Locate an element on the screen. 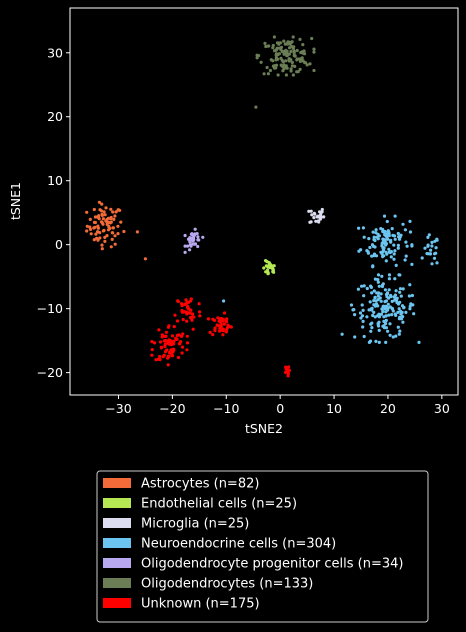 Image resolution: width=466 pixels, height=632 pixels. y-tick-label: −10 is located at coordinates (50, 308).